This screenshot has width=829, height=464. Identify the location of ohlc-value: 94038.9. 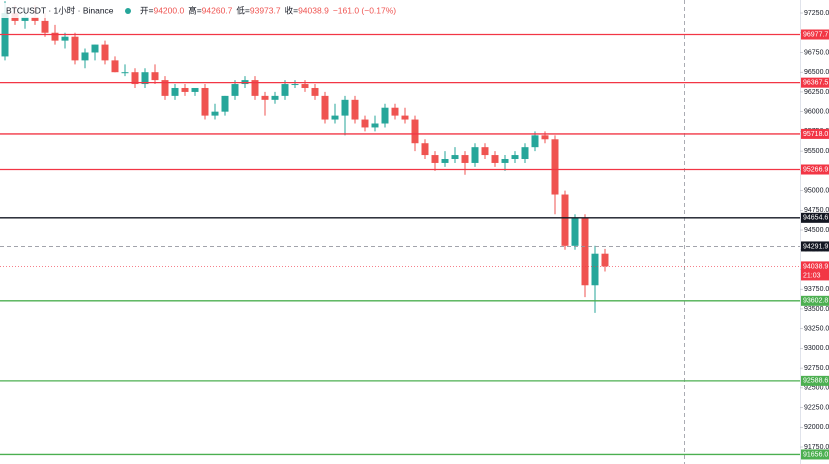
(313, 10).